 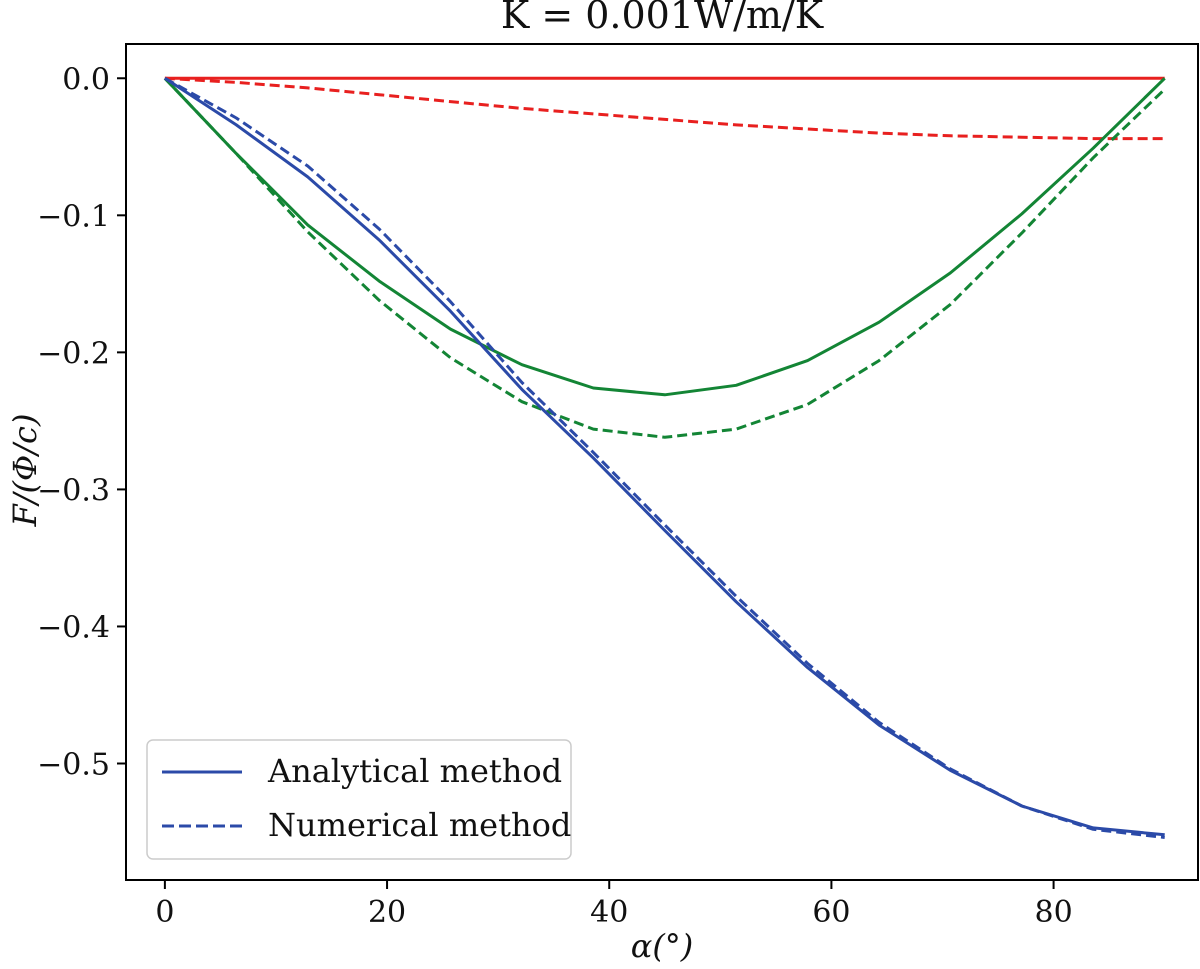 I want to click on y-tick-label: −0.3, so click(x=73, y=490).